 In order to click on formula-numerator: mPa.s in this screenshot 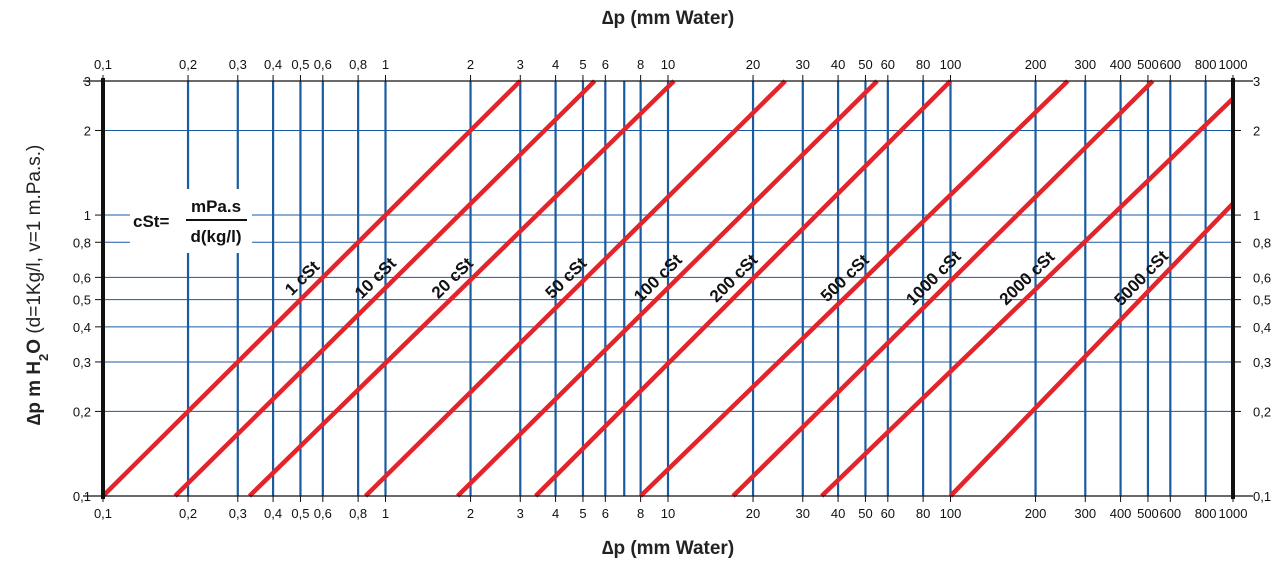, I will do `click(216, 206)`.